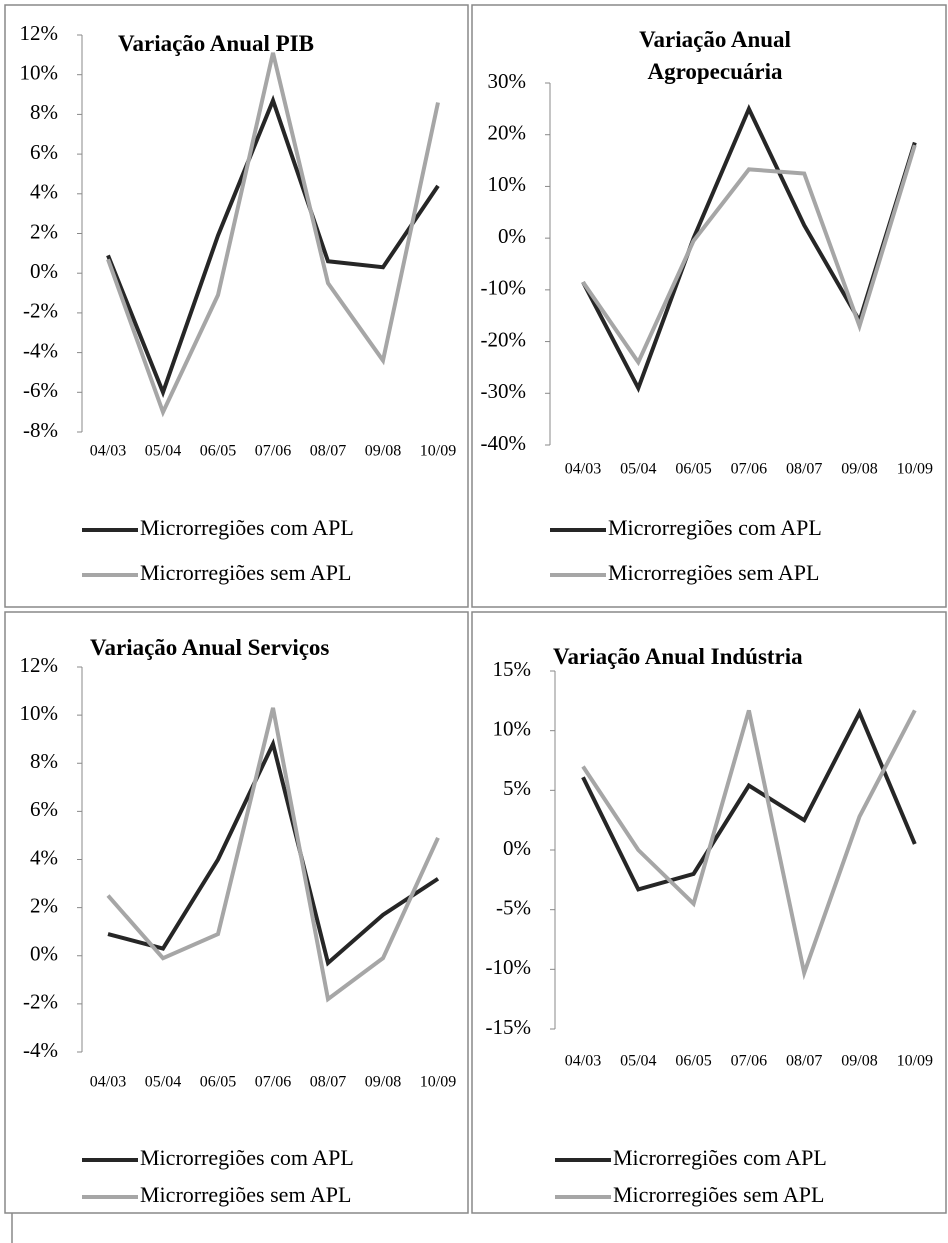 Image resolution: width=948 pixels, height=1243 pixels. What do you see at coordinates (216, 43) in the screenshot?
I see `chart-title: Variação Anual PIB` at bounding box center [216, 43].